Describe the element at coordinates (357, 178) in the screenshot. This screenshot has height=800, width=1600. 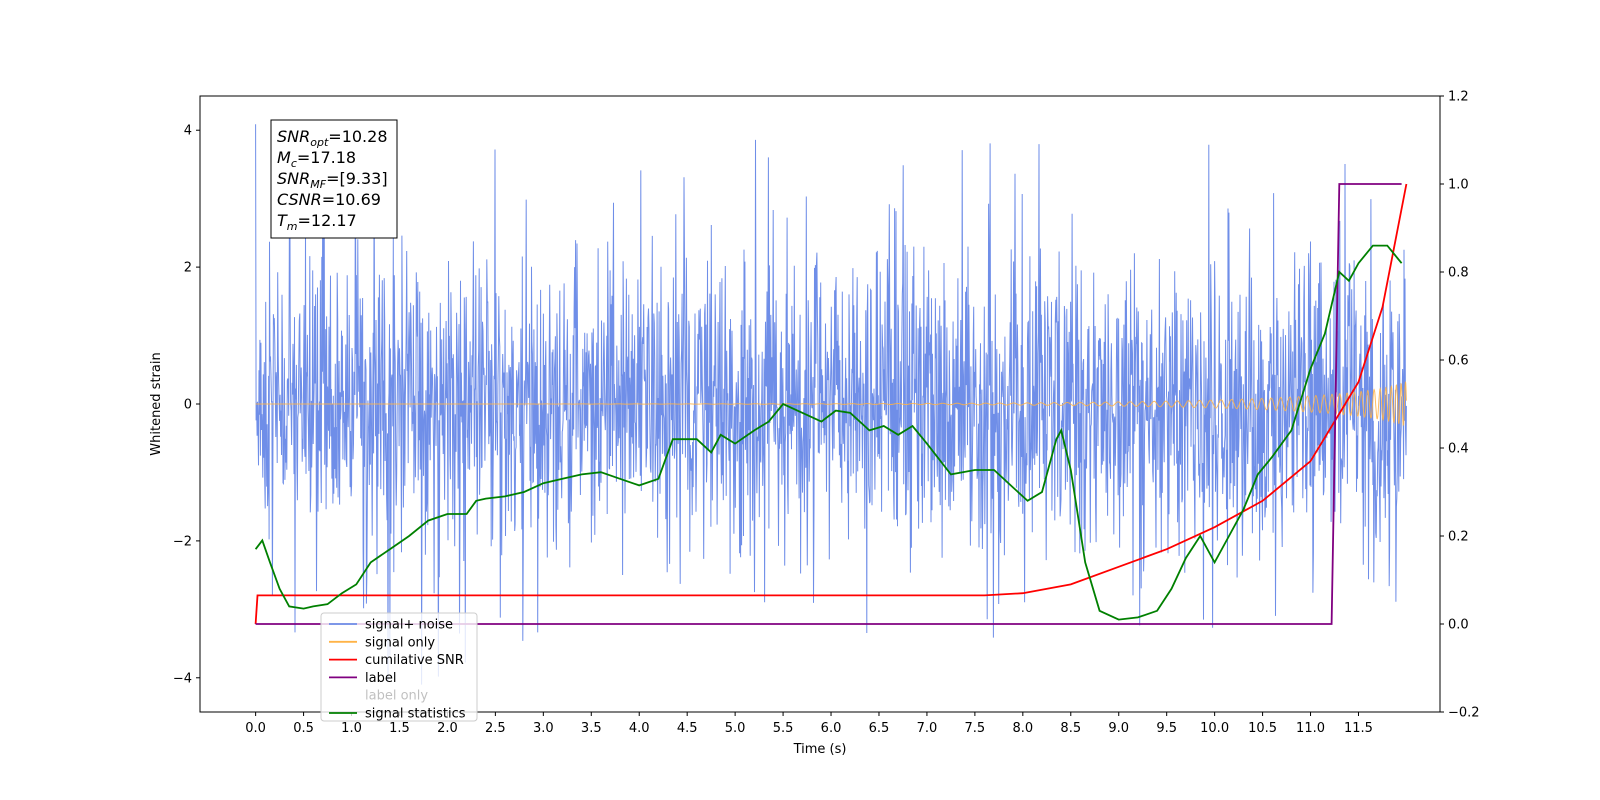
I see `annotation-value: =[9.33]` at that location.